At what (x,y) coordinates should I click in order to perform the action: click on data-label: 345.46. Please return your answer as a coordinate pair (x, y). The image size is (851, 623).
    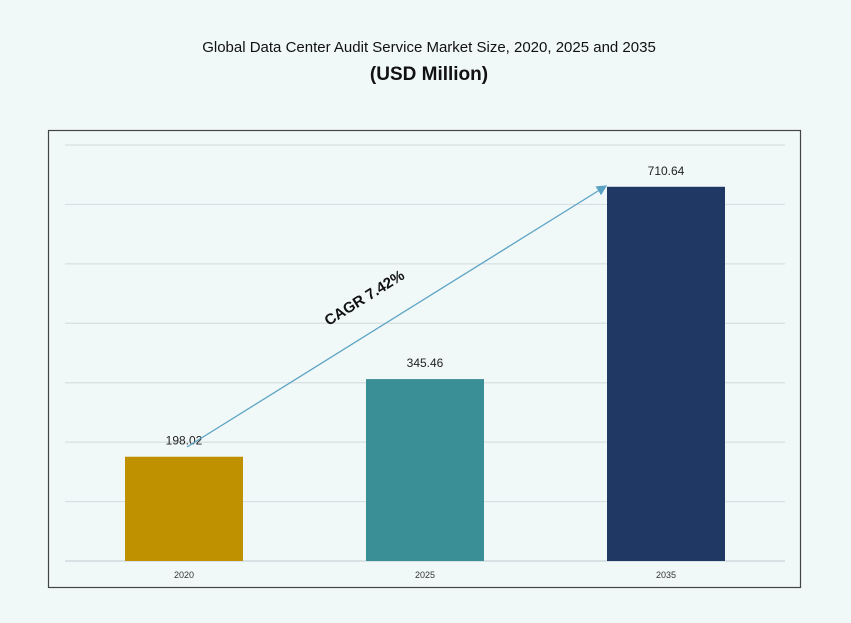
    Looking at the image, I should click on (425, 363).